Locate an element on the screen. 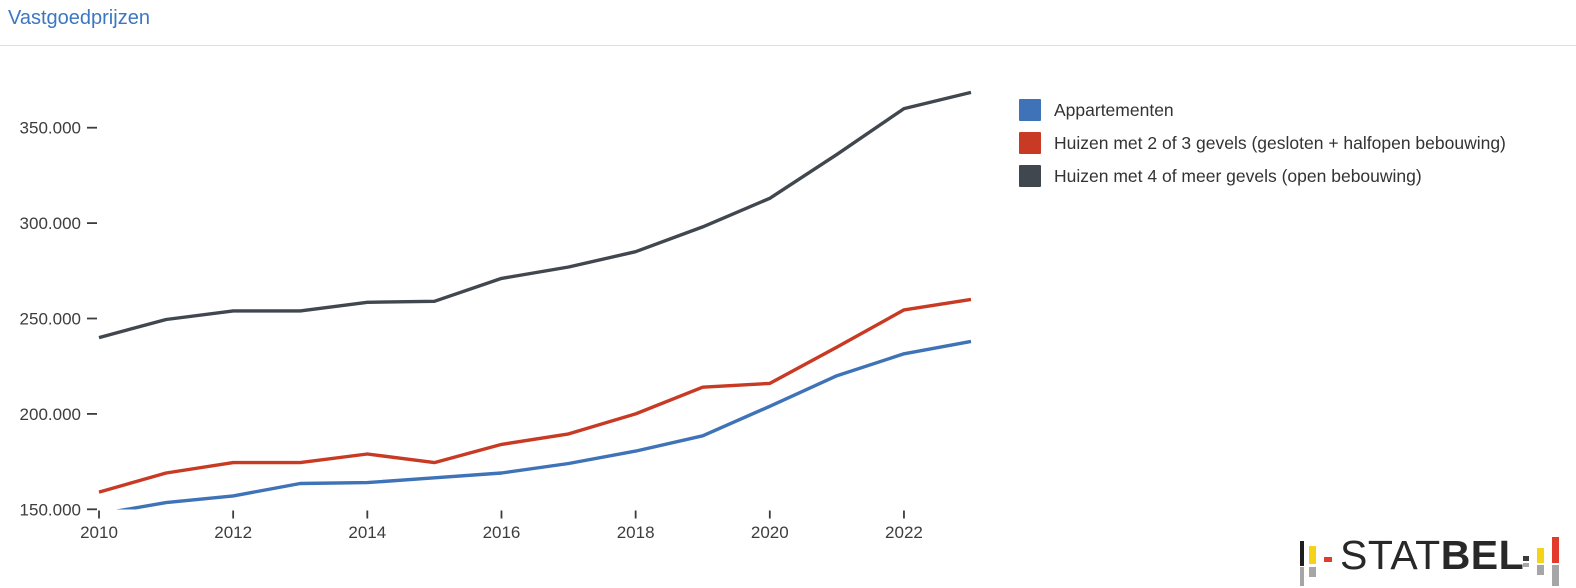 Image resolution: width=1576 pixels, height=588 pixels. logo-dash-dark-right is located at coordinates (1526, 558).